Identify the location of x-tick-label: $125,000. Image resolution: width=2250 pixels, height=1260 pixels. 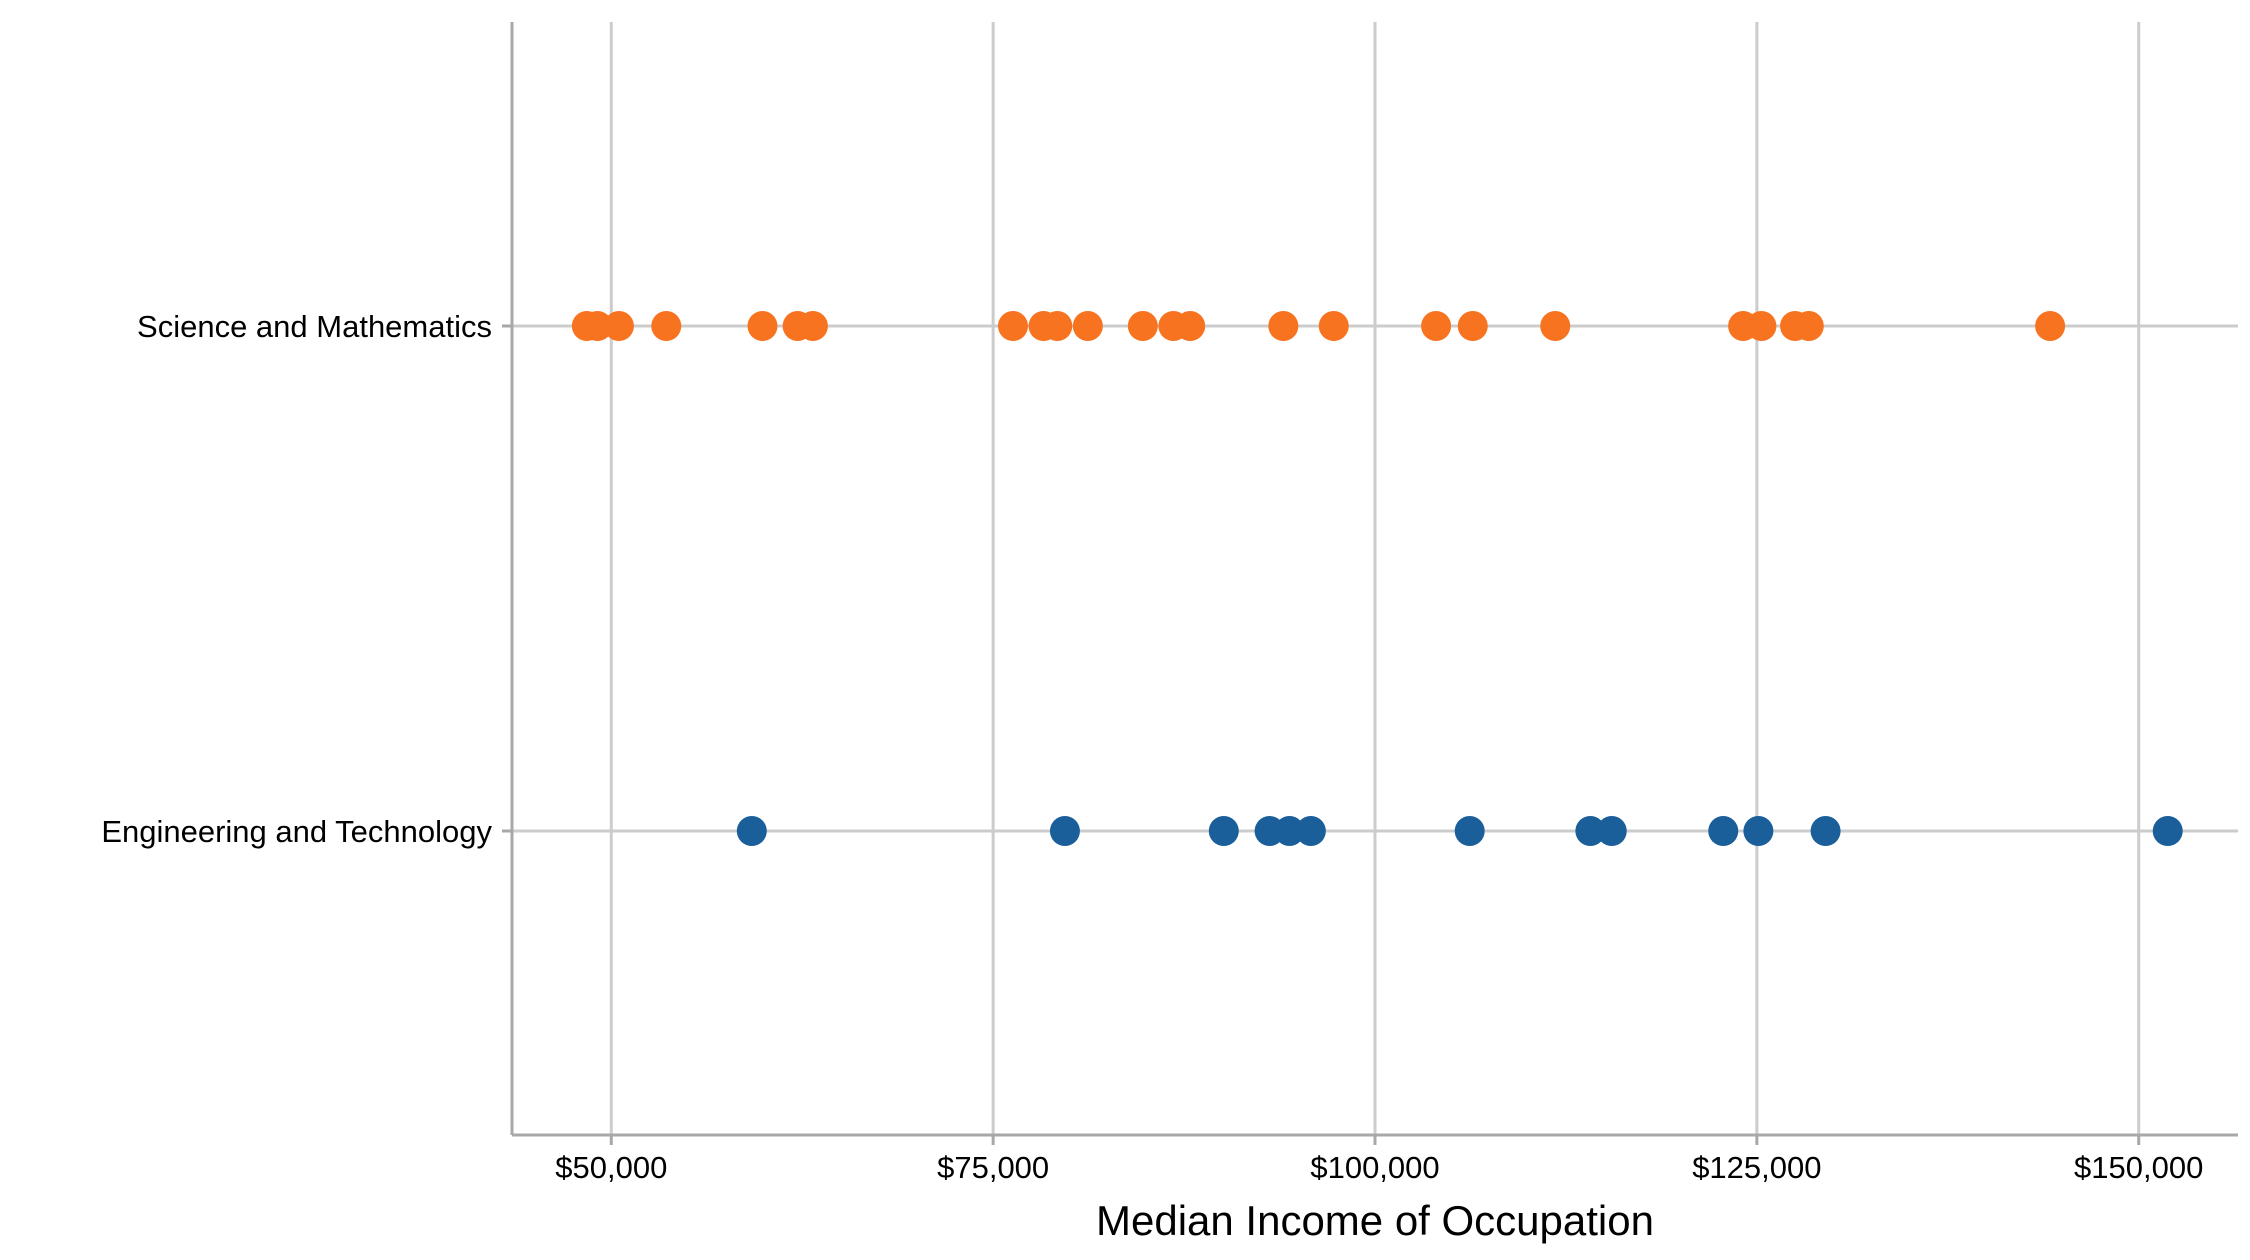
(1756, 1167).